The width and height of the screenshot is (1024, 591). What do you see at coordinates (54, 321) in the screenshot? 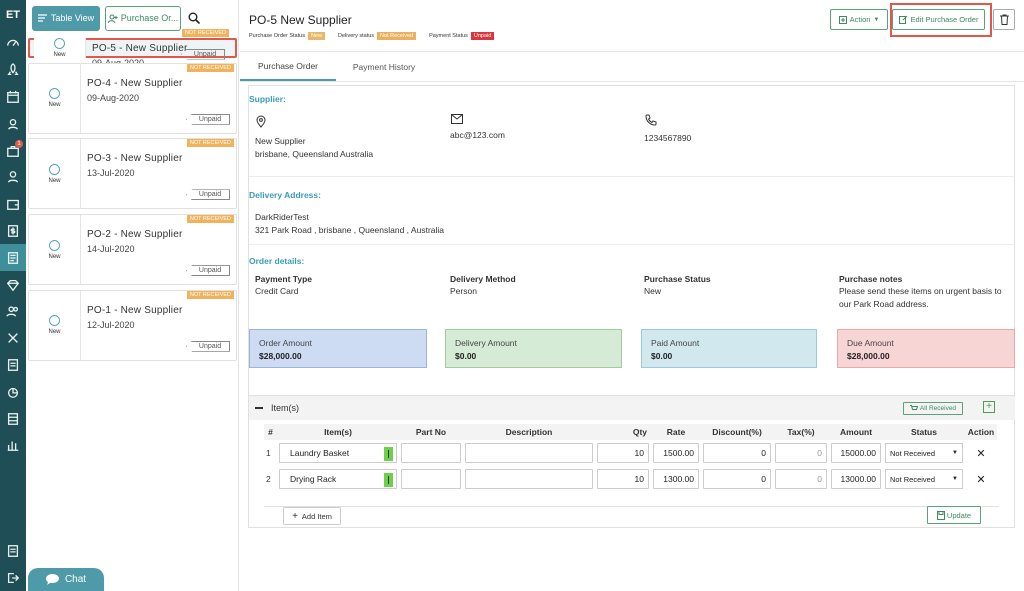
I see `state-circle-icon` at bounding box center [54, 321].